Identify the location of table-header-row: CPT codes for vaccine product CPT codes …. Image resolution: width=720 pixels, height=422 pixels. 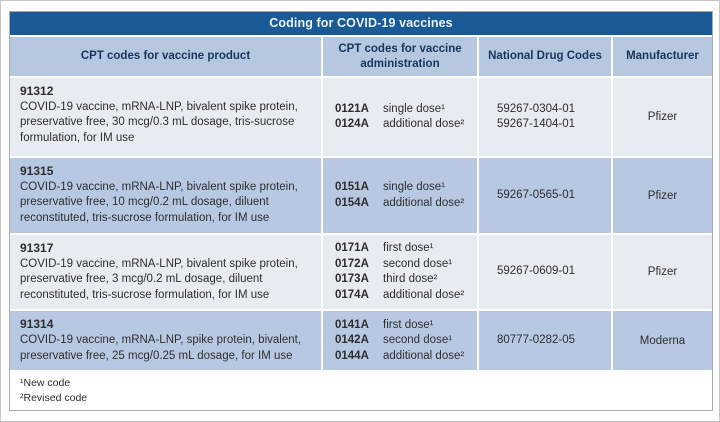
(361, 55).